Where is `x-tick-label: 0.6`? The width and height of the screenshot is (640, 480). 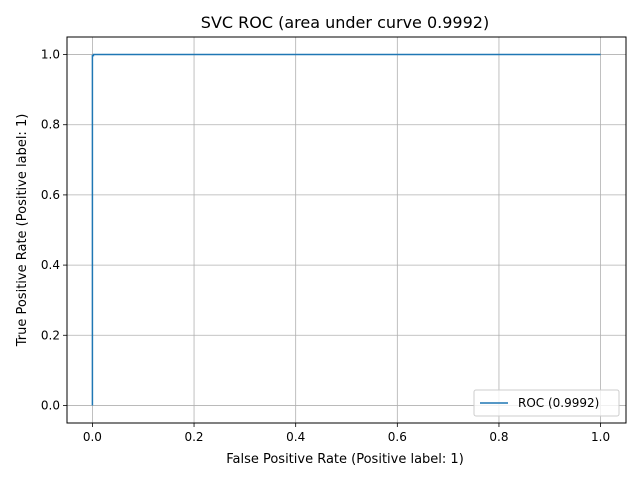 x-tick-label: 0.6 is located at coordinates (397, 437).